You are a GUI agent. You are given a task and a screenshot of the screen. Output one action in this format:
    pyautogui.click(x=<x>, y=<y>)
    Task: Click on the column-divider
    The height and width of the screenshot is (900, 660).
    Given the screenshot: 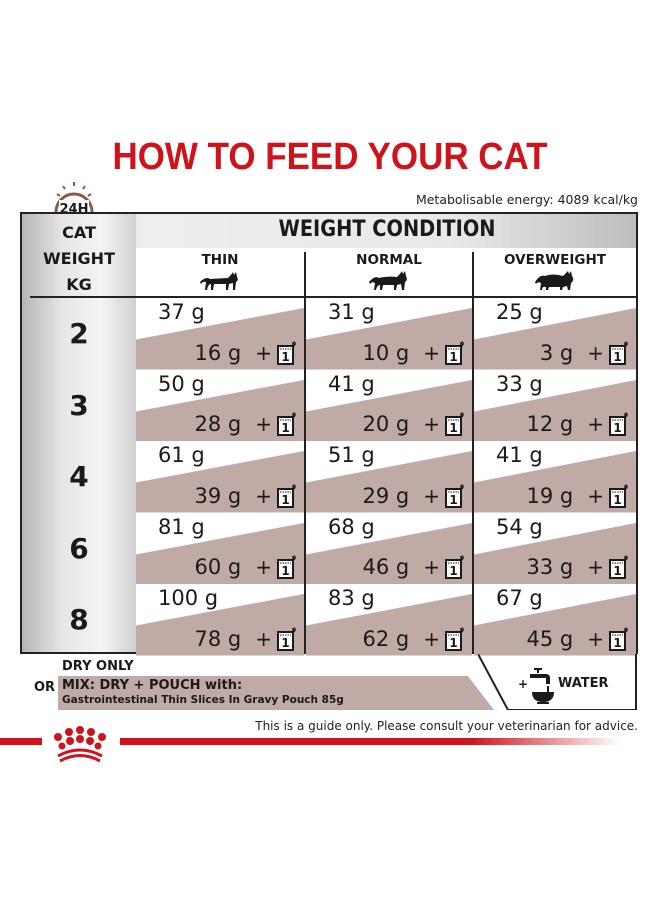 What is the action you would take?
    pyautogui.click(x=305, y=452)
    